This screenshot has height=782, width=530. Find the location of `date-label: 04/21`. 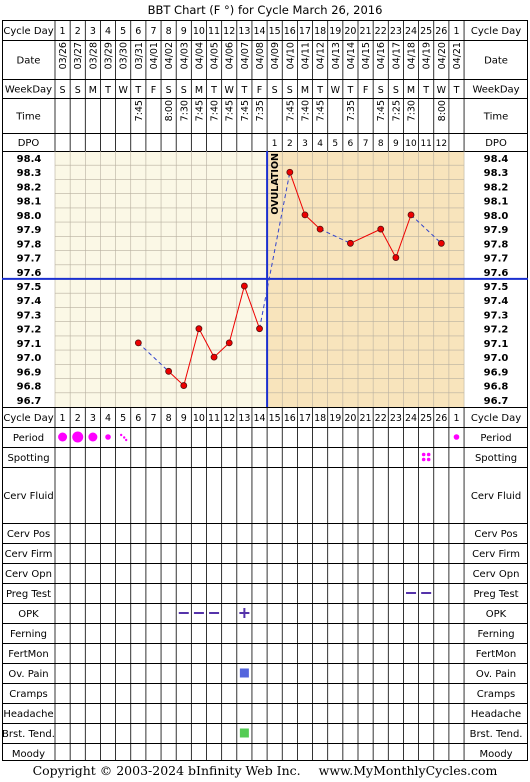

date-label: 04/21 is located at coordinates (457, 55).